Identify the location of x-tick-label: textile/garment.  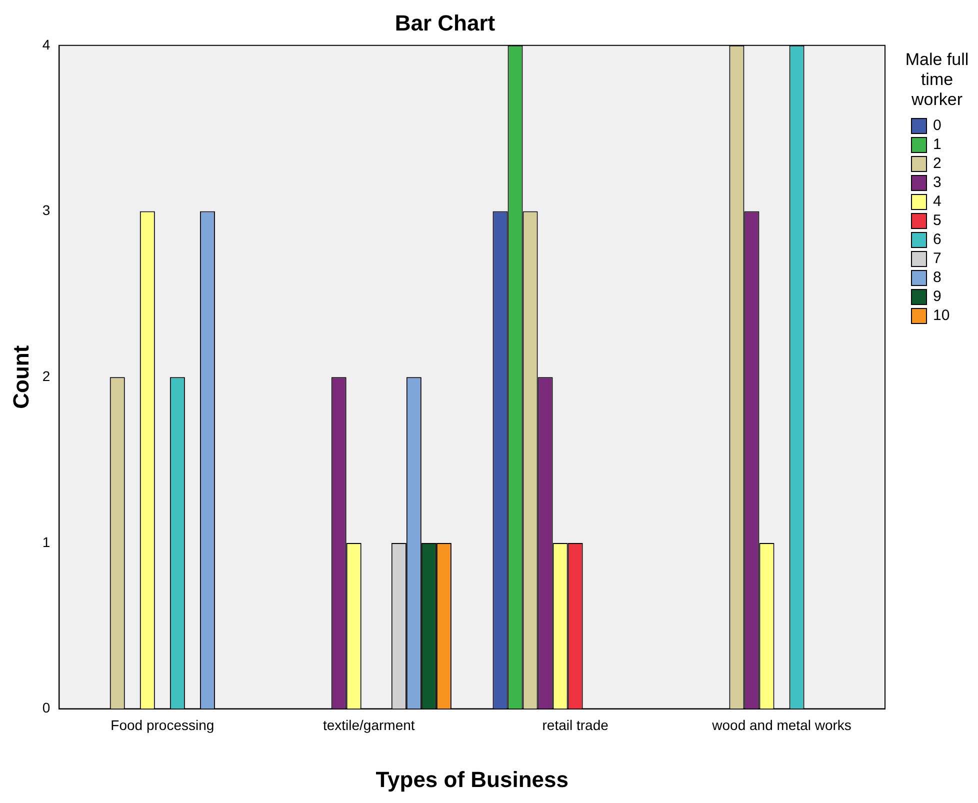
(368, 725).